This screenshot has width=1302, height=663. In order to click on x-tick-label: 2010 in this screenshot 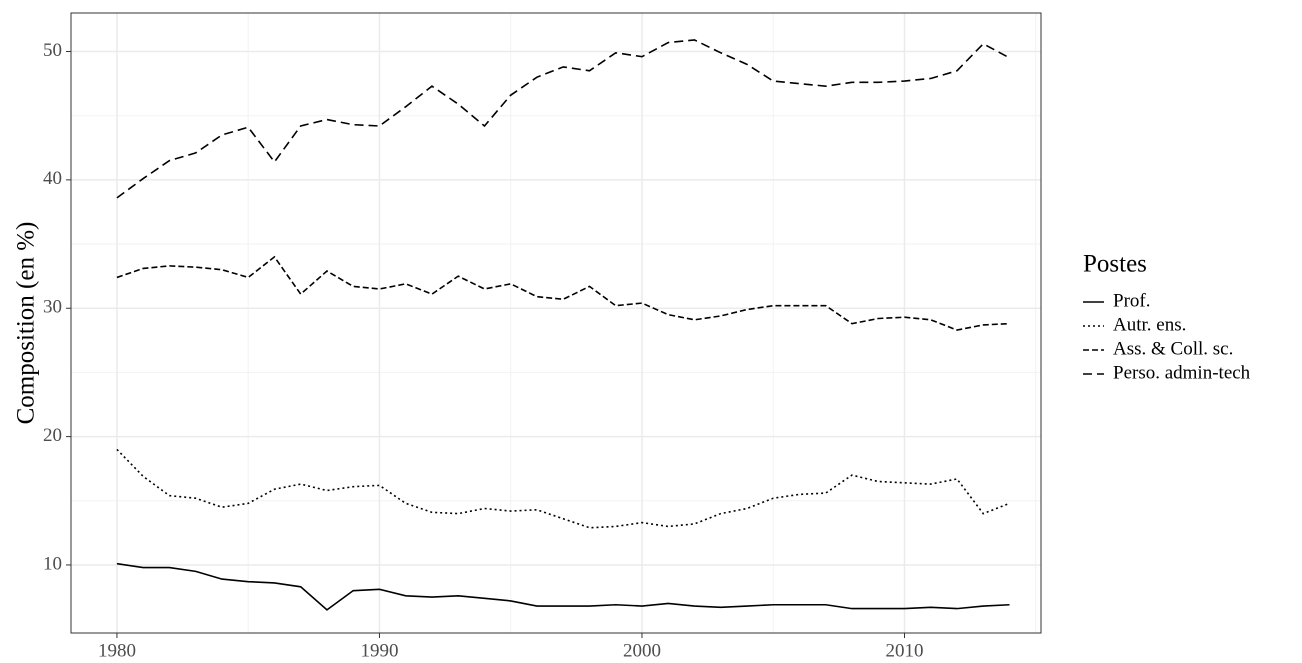, I will do `click(904, 650)`.